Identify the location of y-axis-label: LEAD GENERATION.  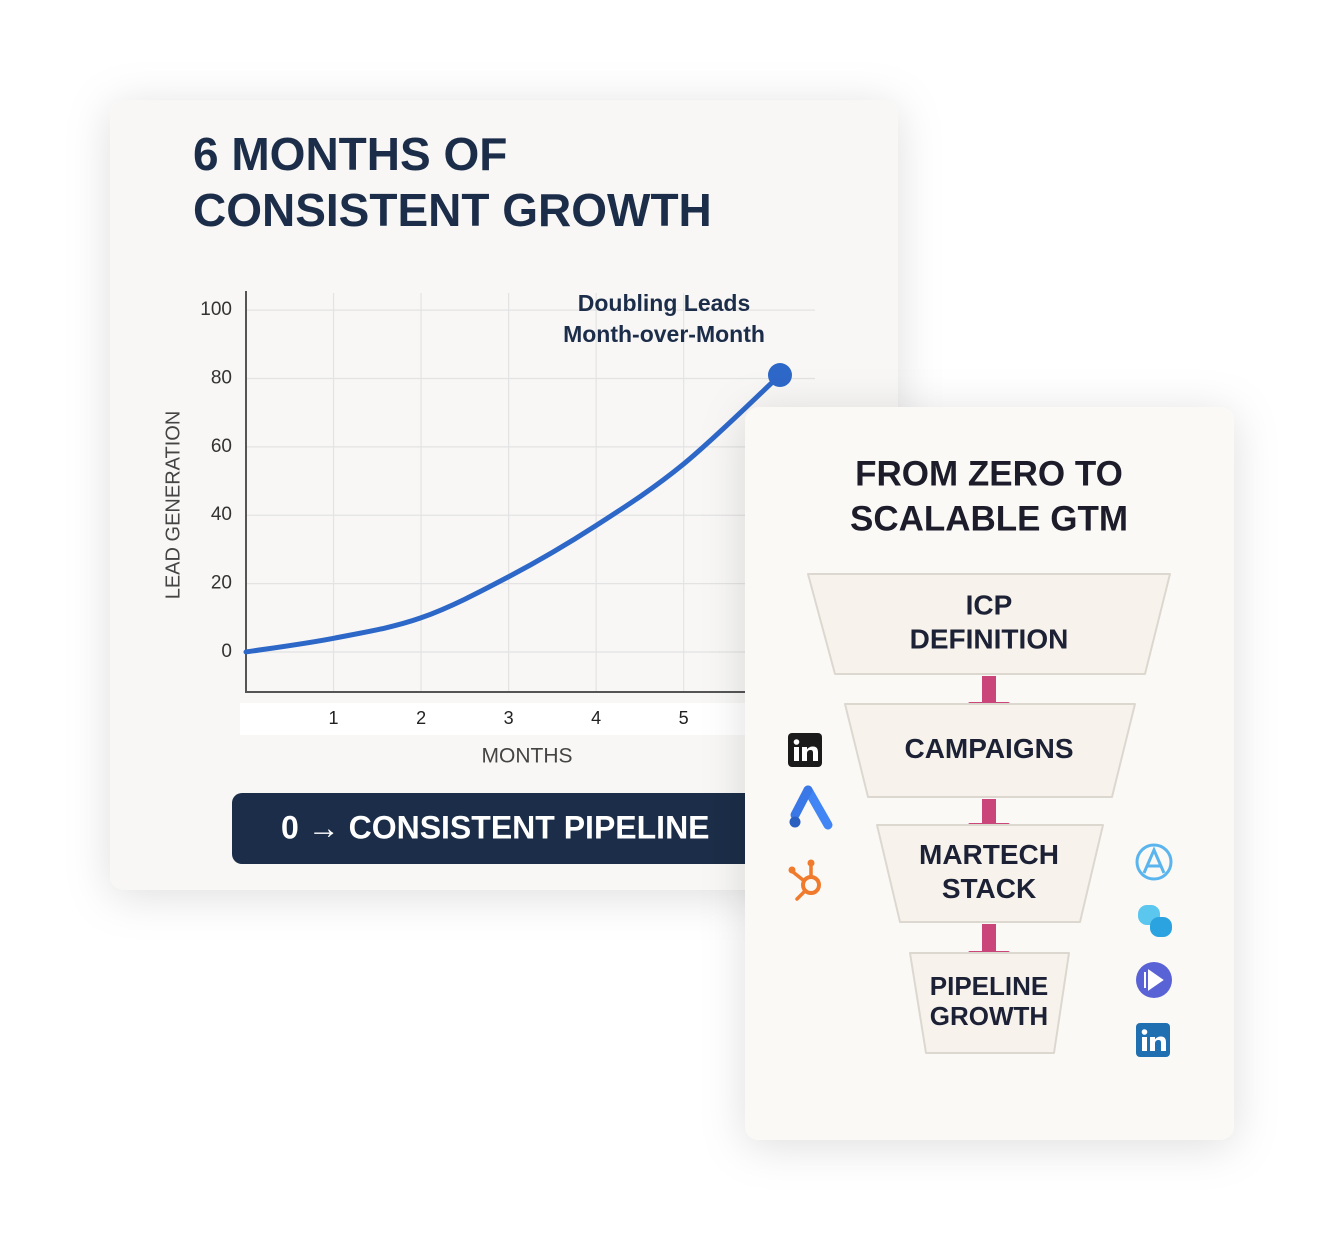
(173, 505).